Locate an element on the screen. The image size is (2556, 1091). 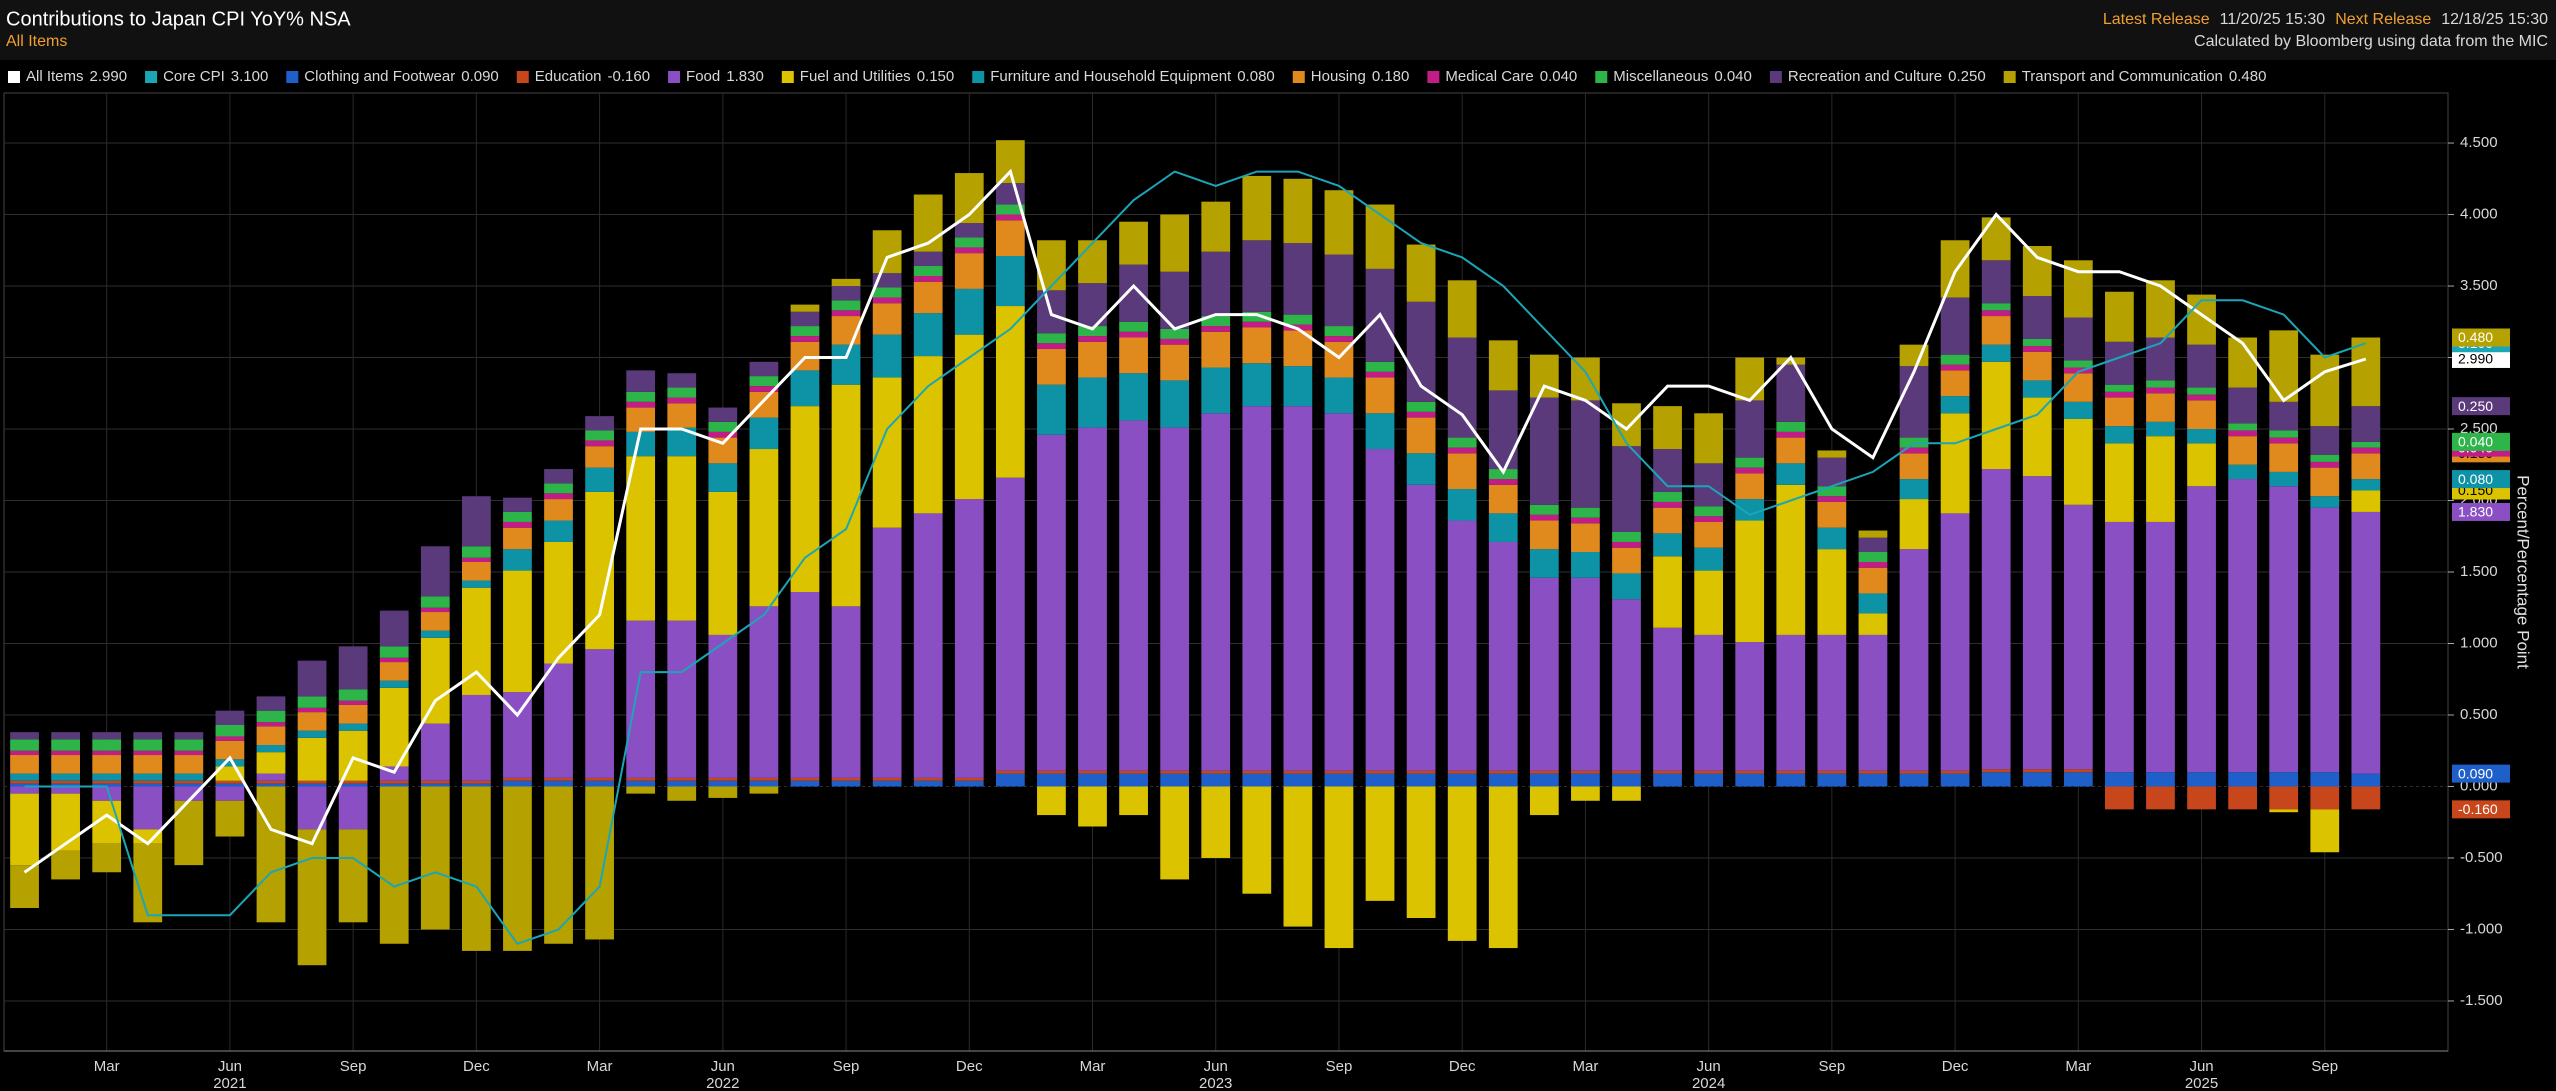
year-label: 2023 is located at coordinates (1215, 1083).